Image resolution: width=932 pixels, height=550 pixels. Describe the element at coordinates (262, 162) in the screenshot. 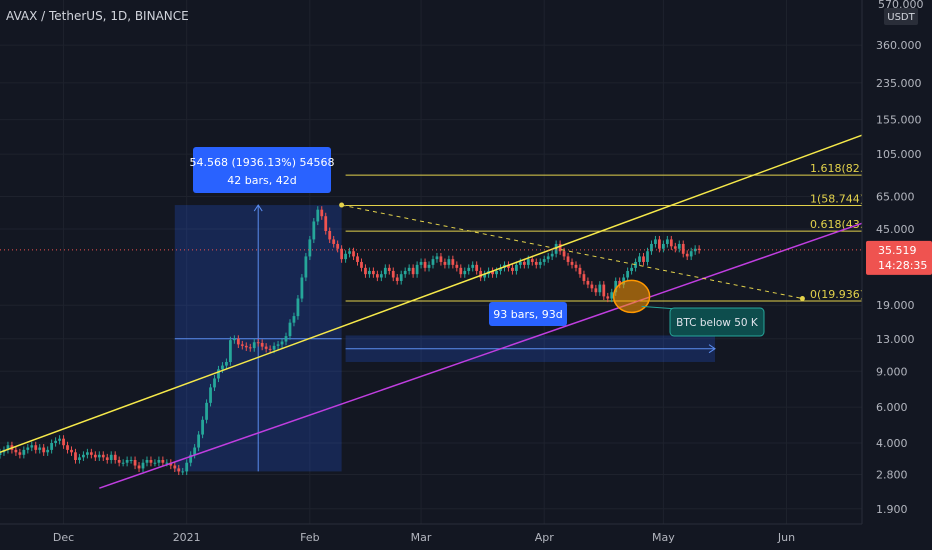

I see `price-range-label-line1: 54.568 (1936.13%) 54568` at that location.